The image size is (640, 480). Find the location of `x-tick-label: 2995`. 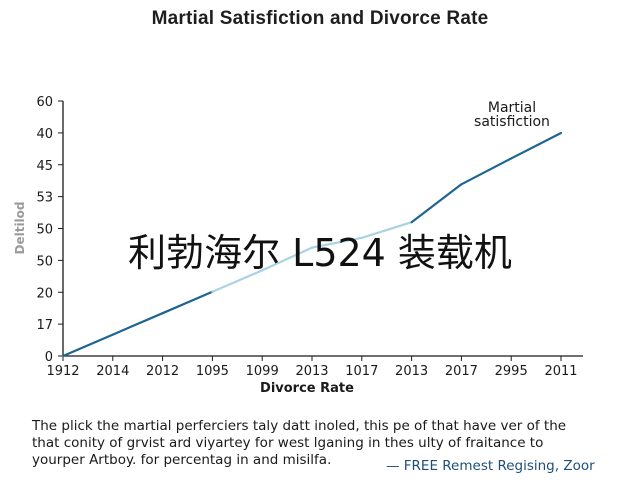

x-tick-label: 2995 is located at coordinates (511, 371).